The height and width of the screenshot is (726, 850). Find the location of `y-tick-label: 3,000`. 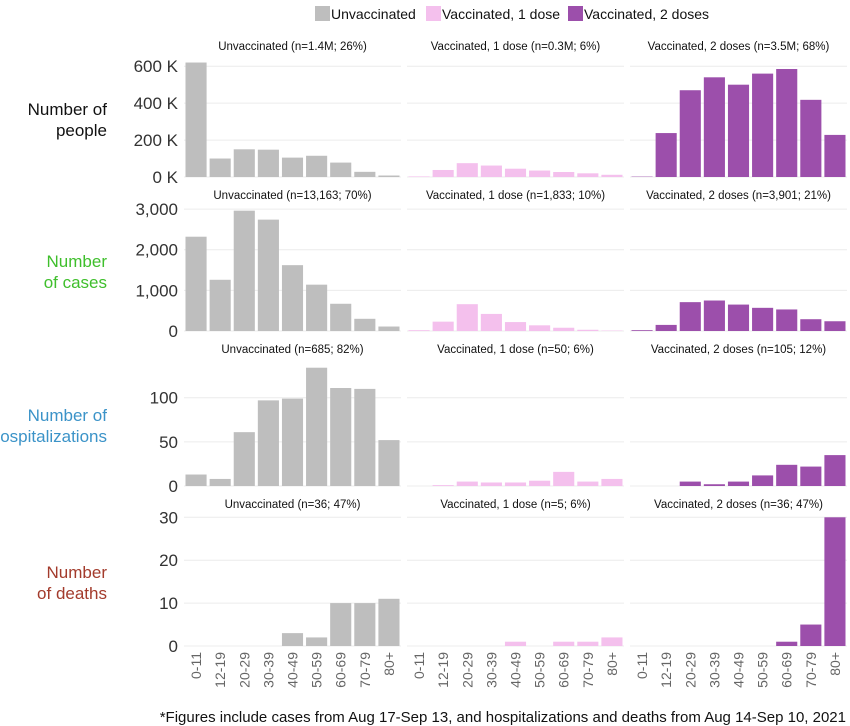

y-tick-label: 3,000 is located at coordinates (156, 209).